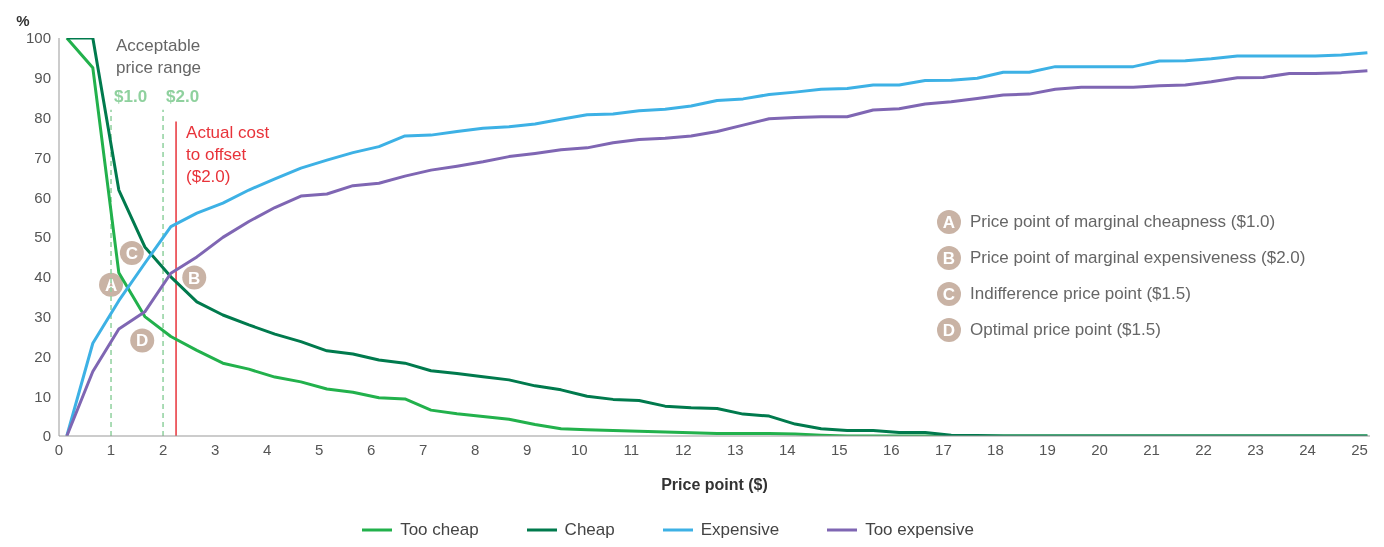  I want to click on annotation: Price point of marginal expensiveness ($2.0), so click(1138, 258).